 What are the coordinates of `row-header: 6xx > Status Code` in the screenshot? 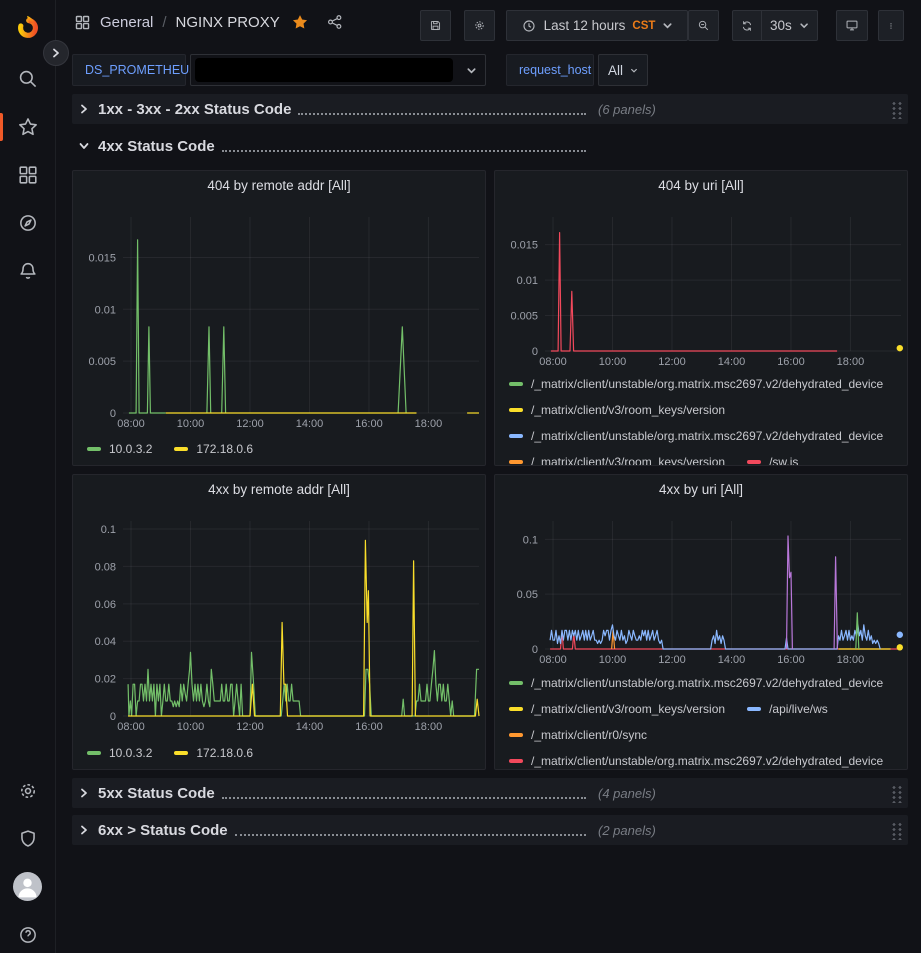 It's located at (332, 830).